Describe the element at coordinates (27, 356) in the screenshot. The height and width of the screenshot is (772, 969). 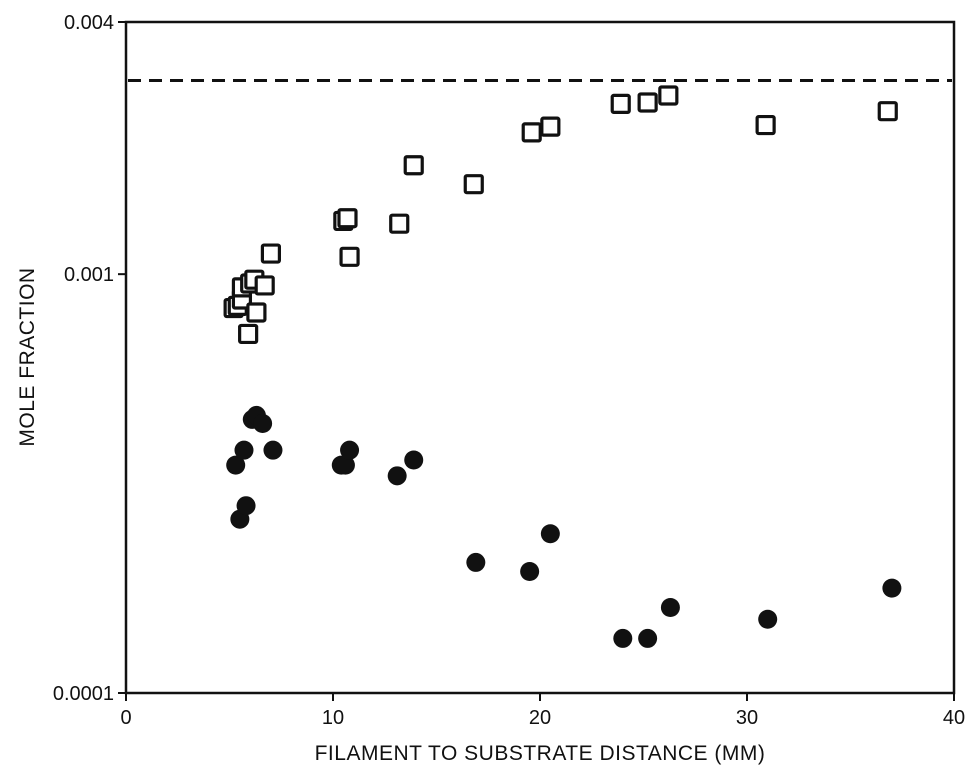
I see `y-axis-title: MOLE FRACTION` at that location.